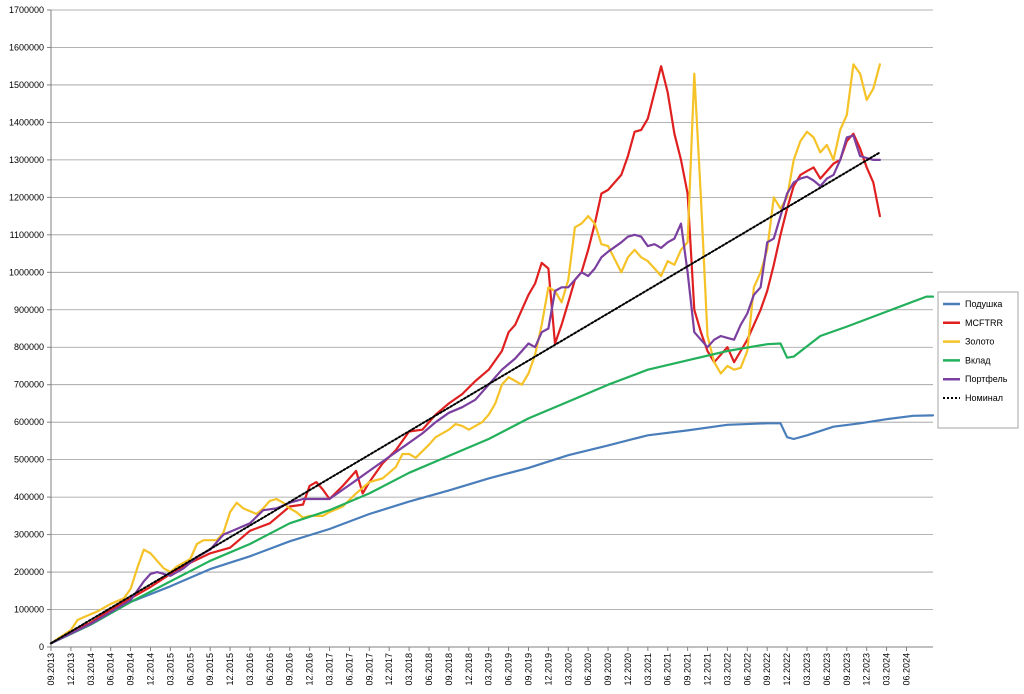 This screenshot has height=694, width=1024. Describe the element at coordinates (979, 342) in the screenshot. I see `legend-label: Золото` at that location.